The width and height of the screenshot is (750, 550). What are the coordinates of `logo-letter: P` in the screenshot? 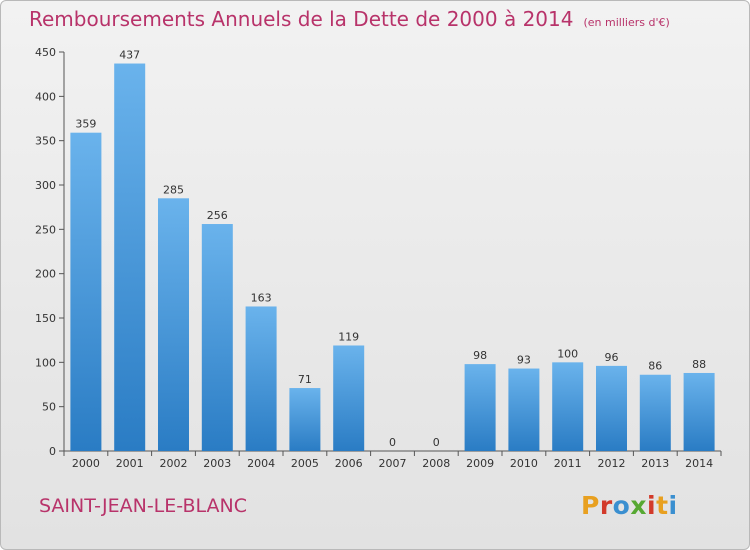 It's located at (590, 505).